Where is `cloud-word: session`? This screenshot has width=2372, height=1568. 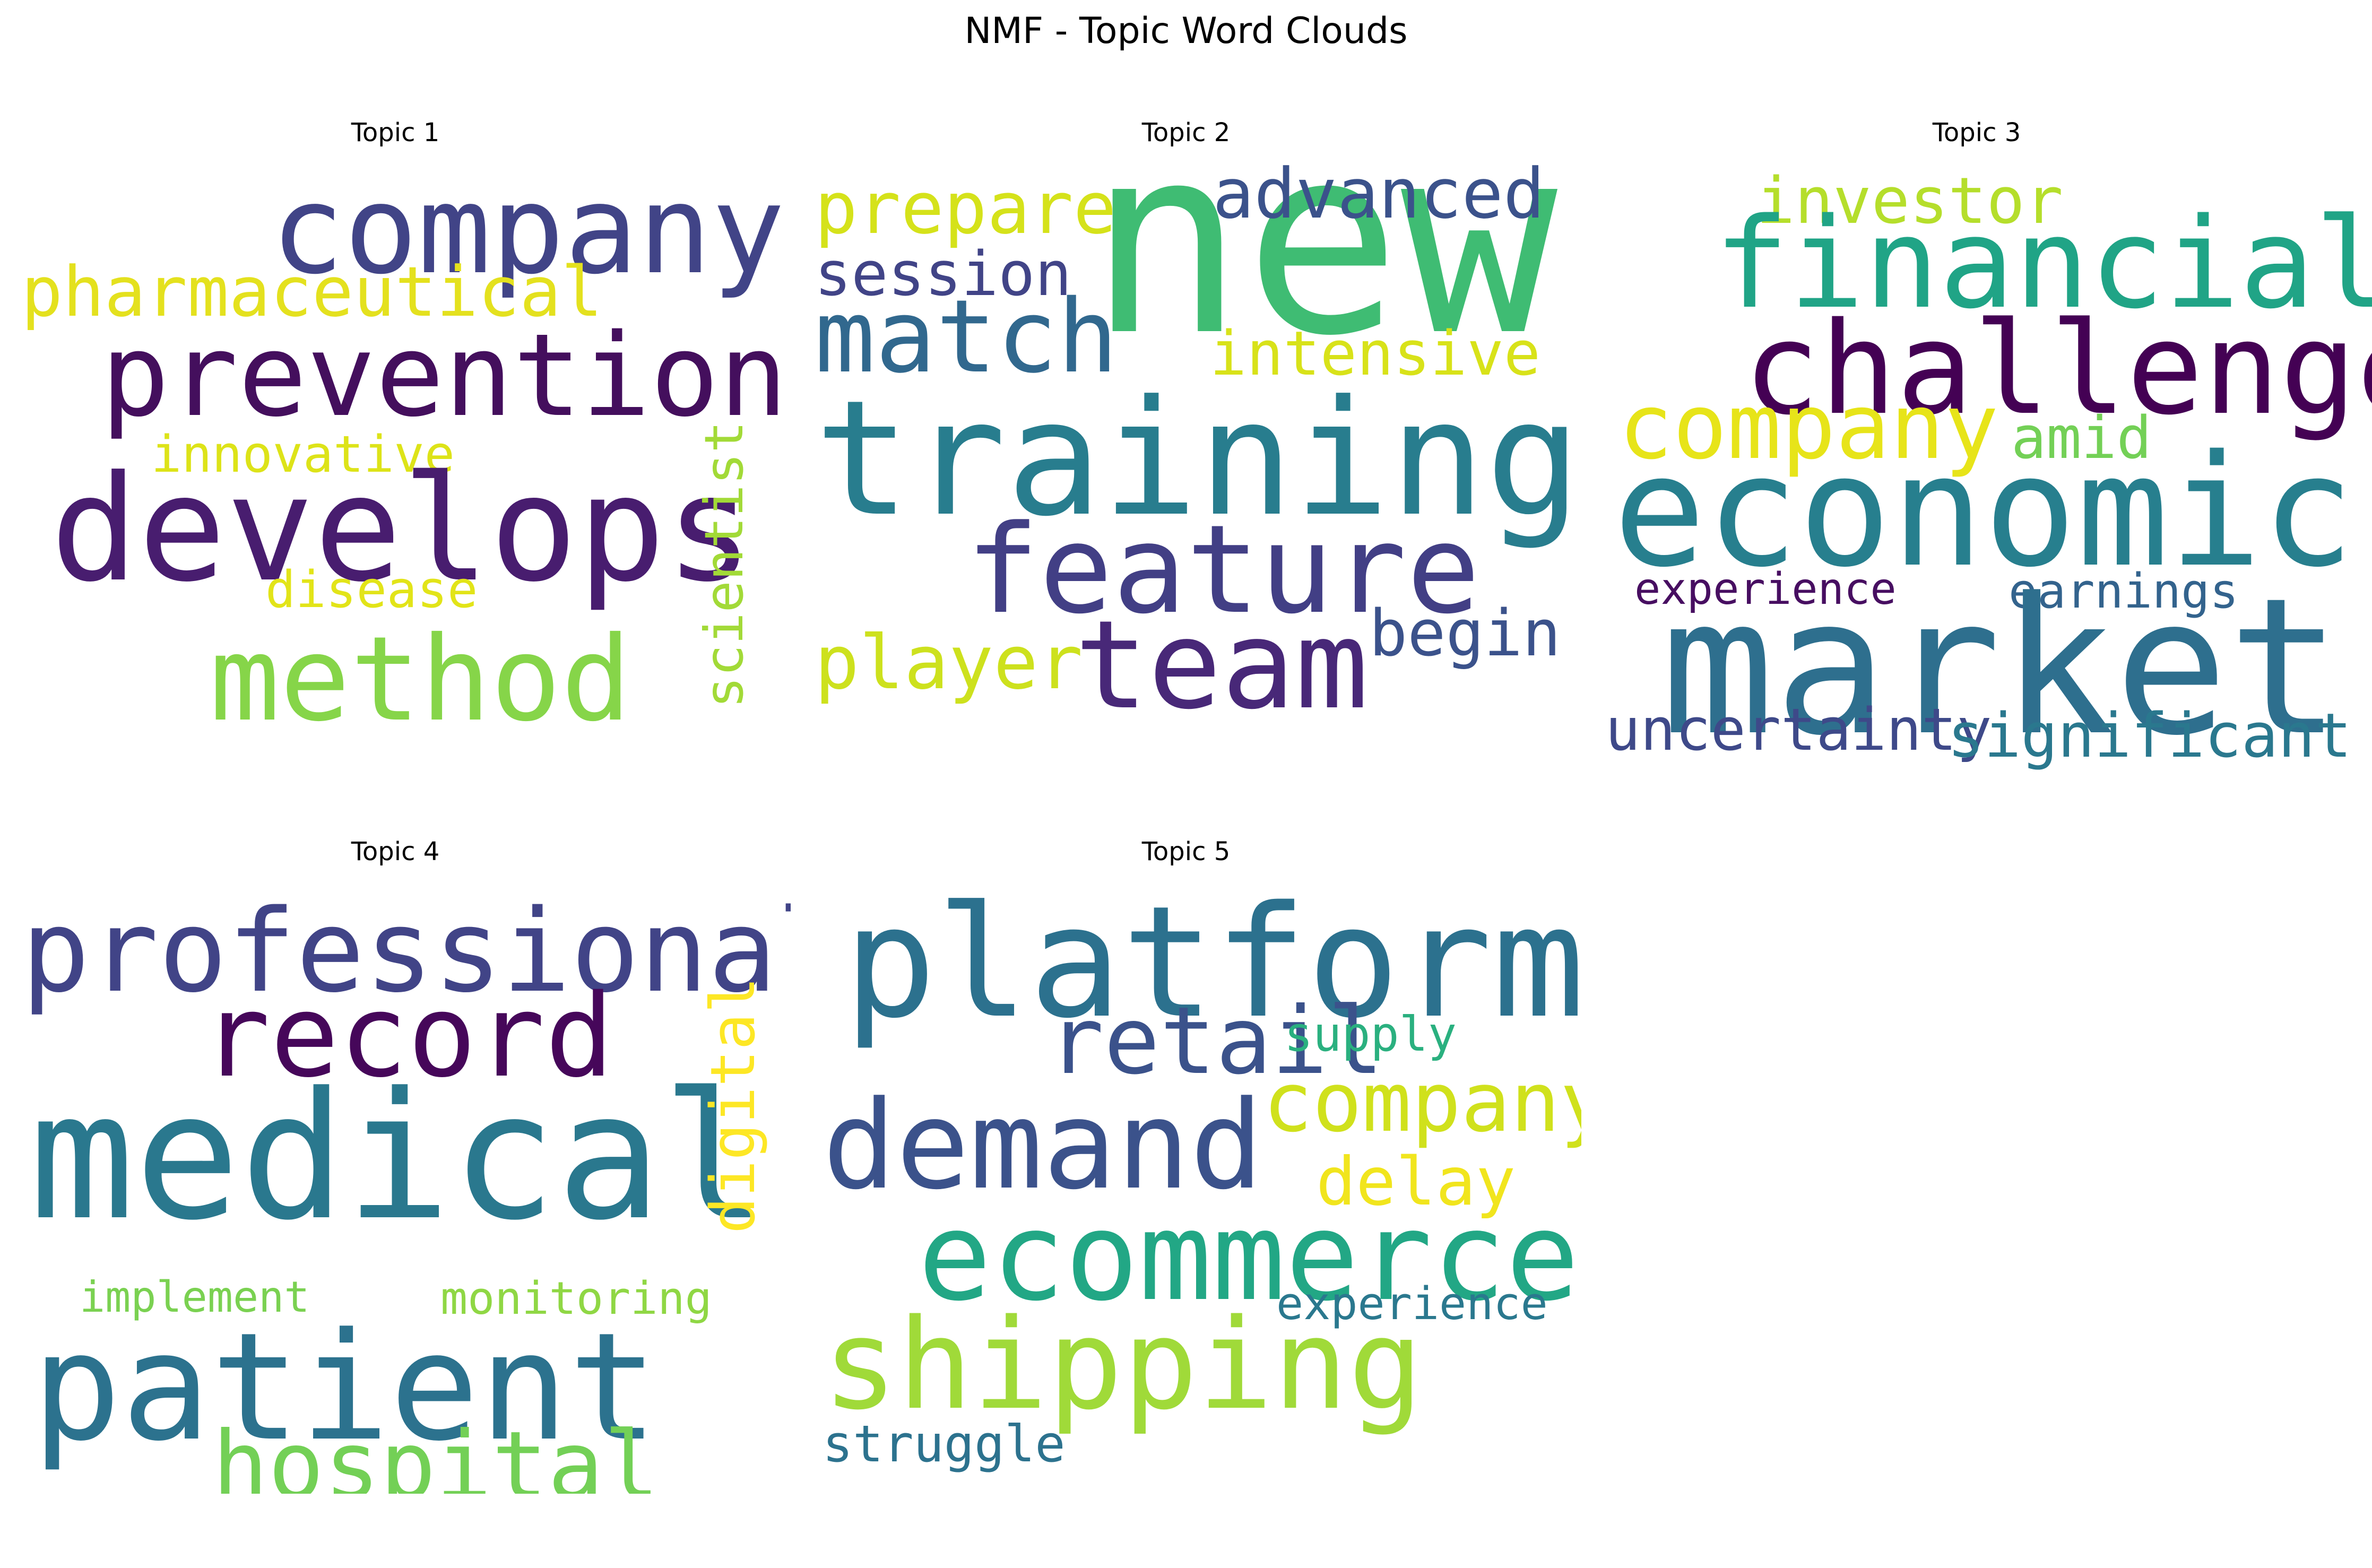 cloud-word: session is located at coordinates (944, 274).